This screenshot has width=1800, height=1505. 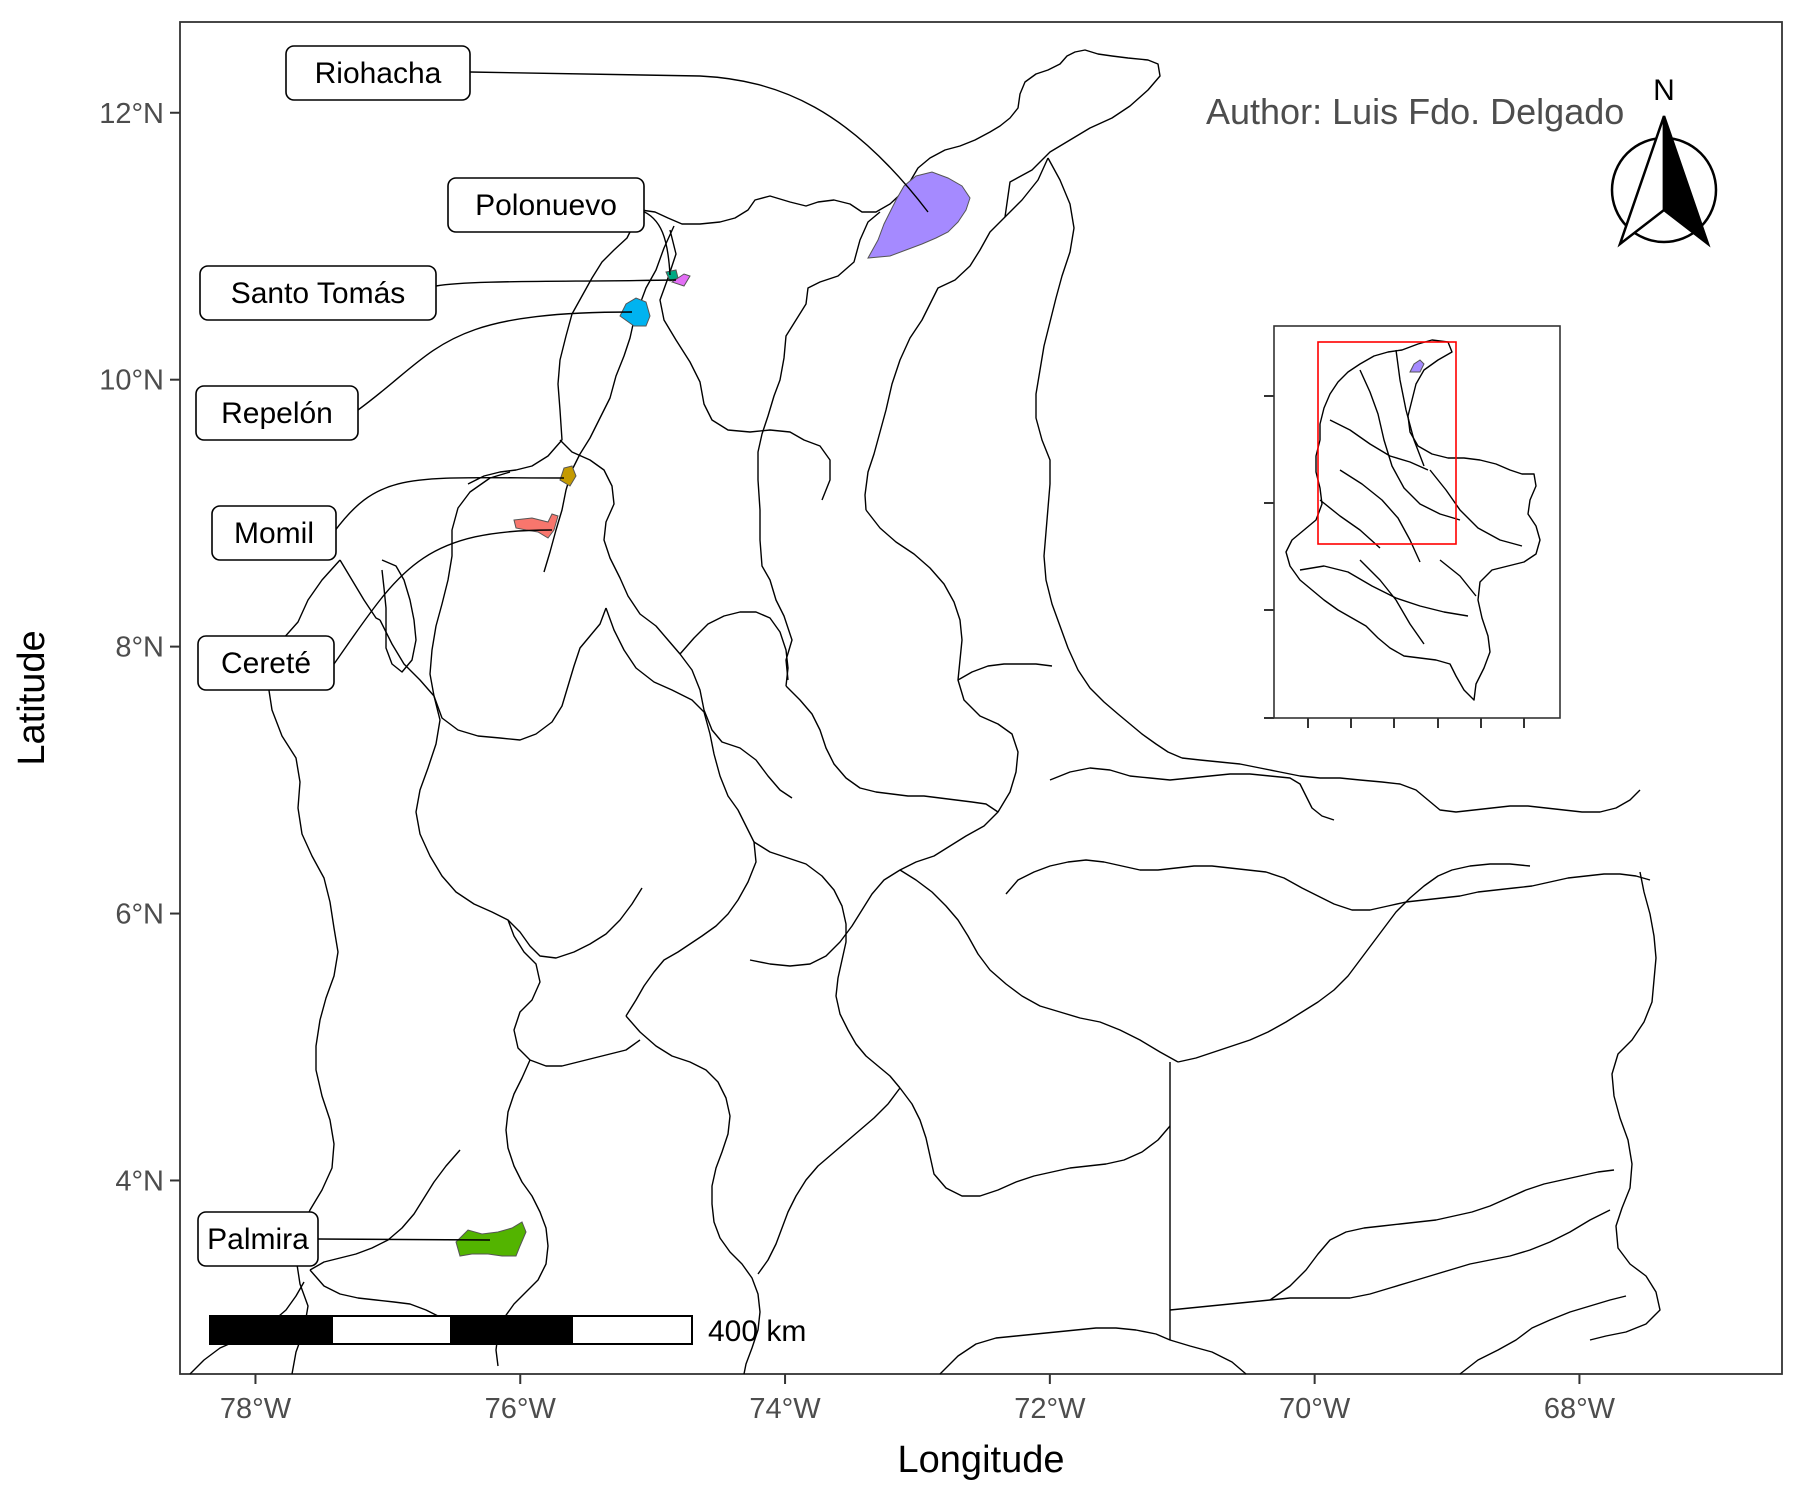 What do you see at coordinates (574, 993) in the screenshot?
I see `caldas-risaralda-boundary` at bounding box center [574, 993].